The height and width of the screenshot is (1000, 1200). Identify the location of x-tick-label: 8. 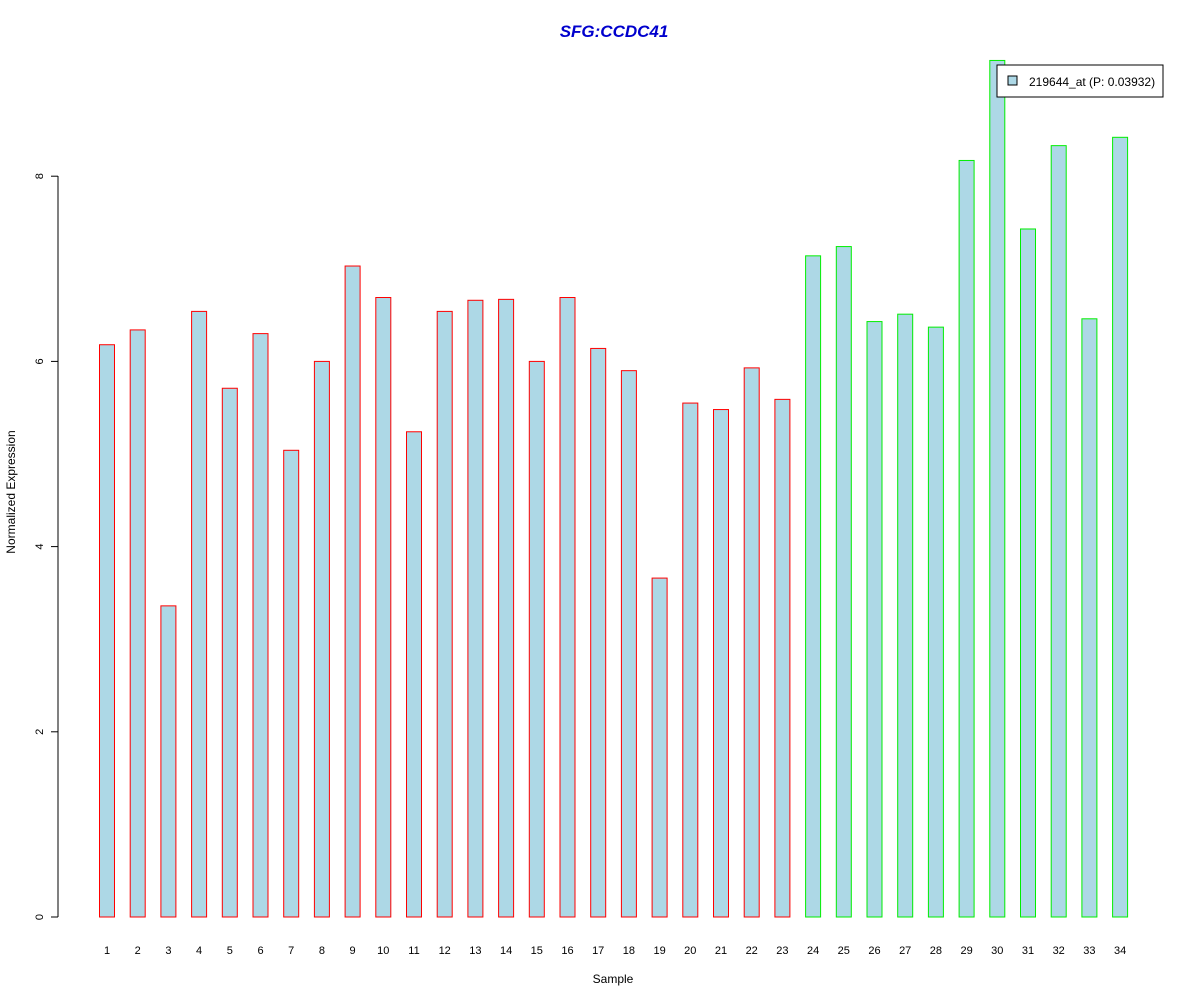
(322, 951).